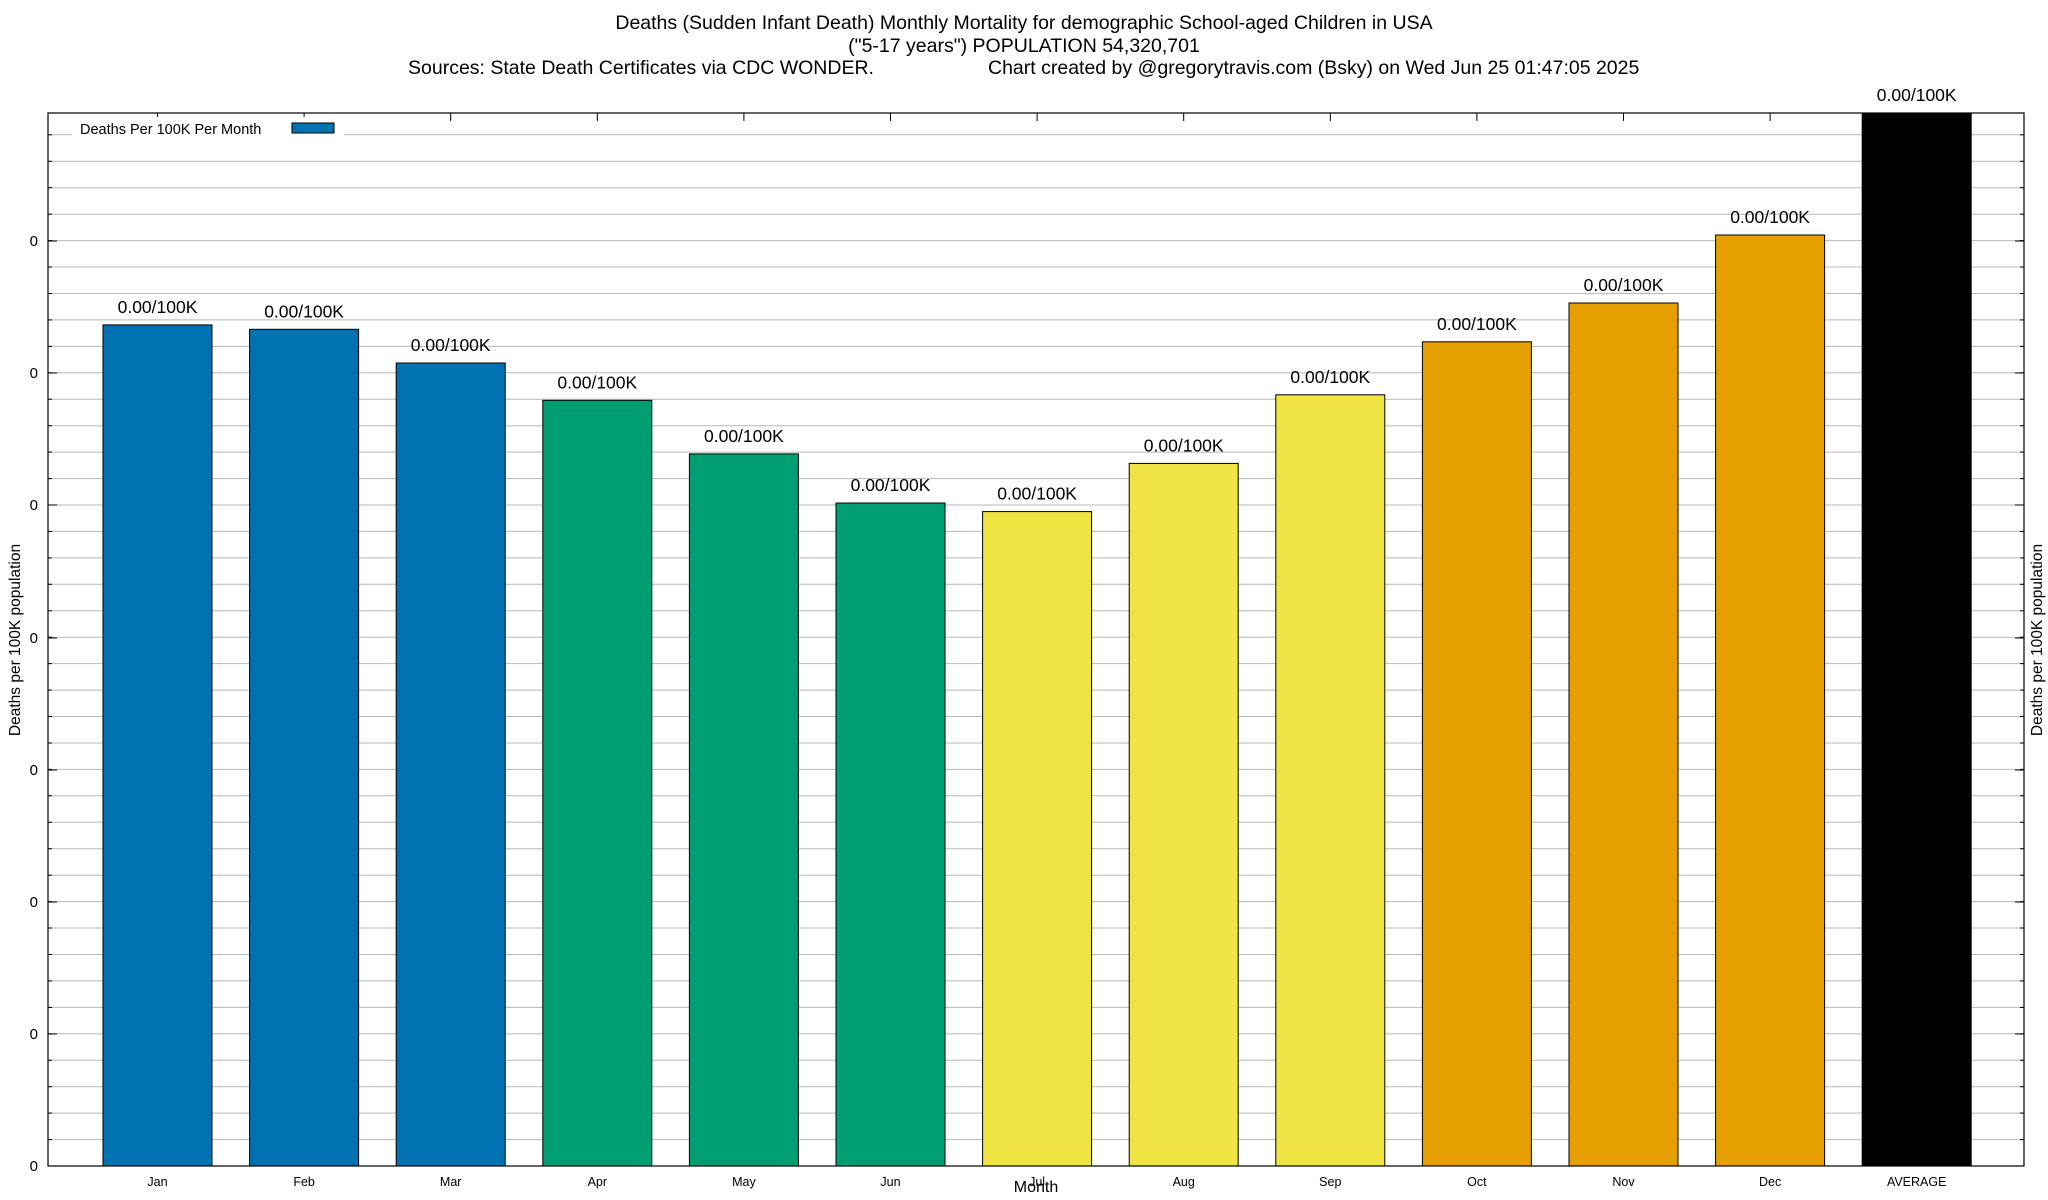  What do you see at coordinates (597, 1182) in the screenshot?
I see `x-tick-label: Apr` at bounding box center [597, 1182].